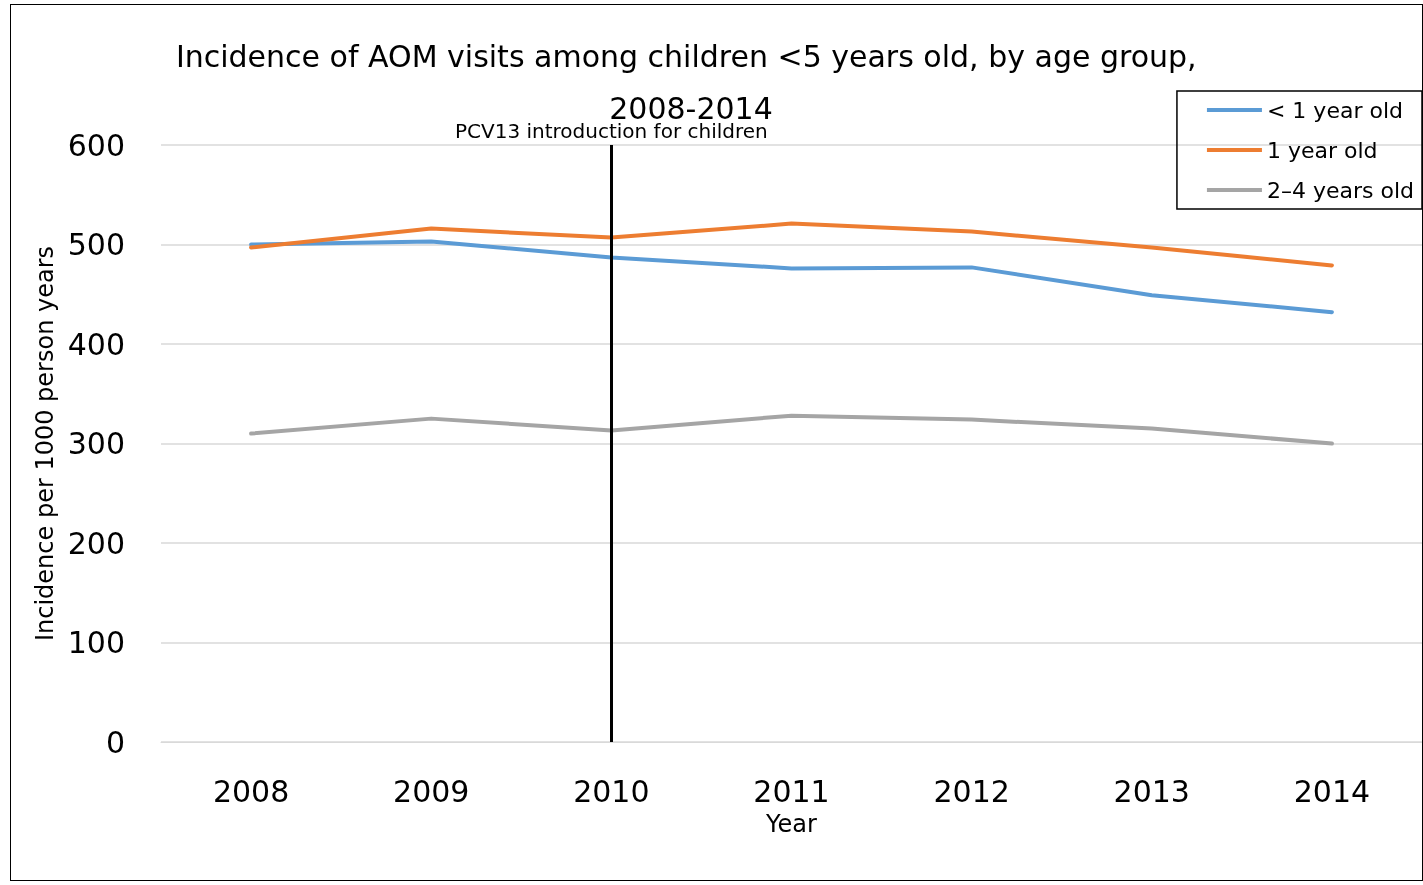 The image size is (1423, 885). Describe the element at coordinates (44, 443) in the screenshot. I see `y-axis-title: Incidence per 1000 person years` at that location.